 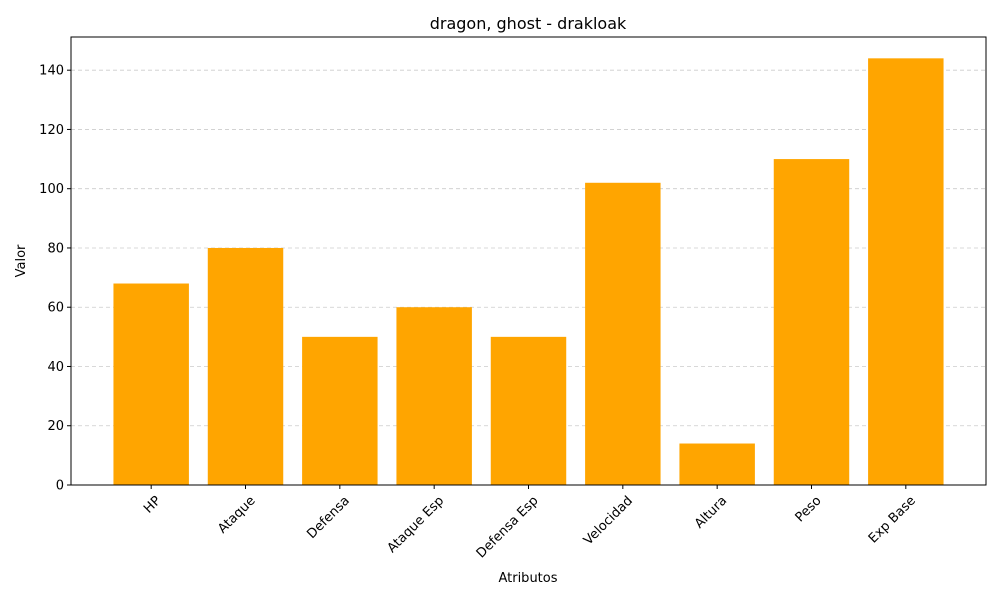 I want to click on y-tick-label: 120, so click(x=51, y=130).